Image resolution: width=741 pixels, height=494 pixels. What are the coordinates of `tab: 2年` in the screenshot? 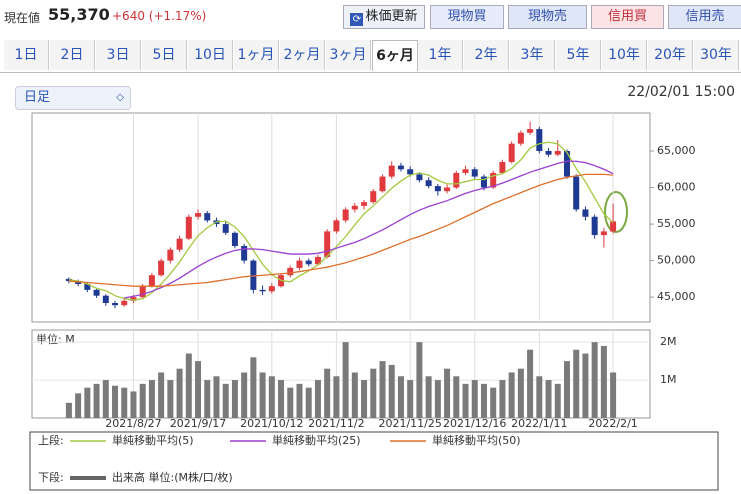 It's located at (486, 55).